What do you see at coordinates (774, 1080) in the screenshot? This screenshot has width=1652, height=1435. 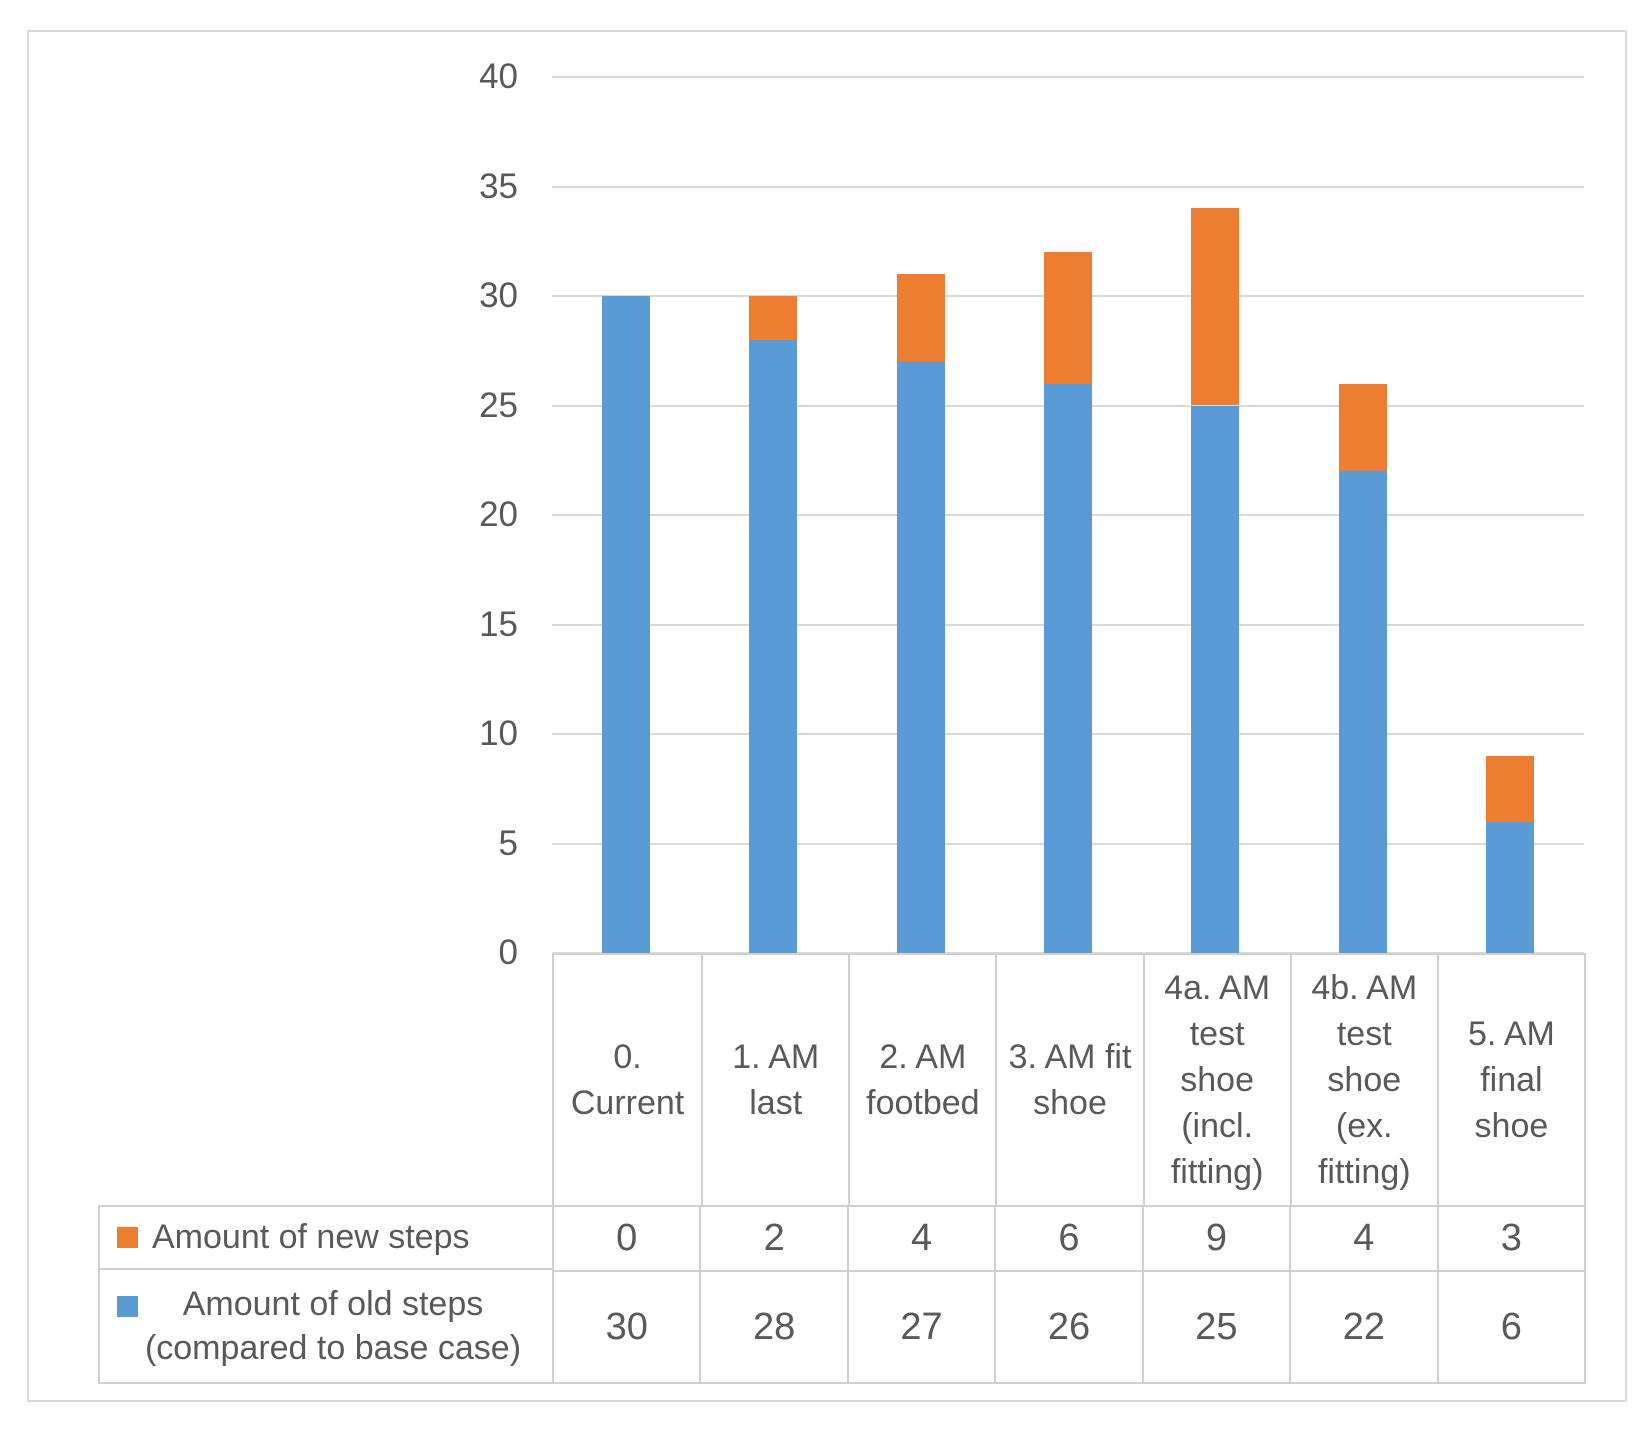 I see `category-label: 1. AM last` at bounding box center [774, 1080].